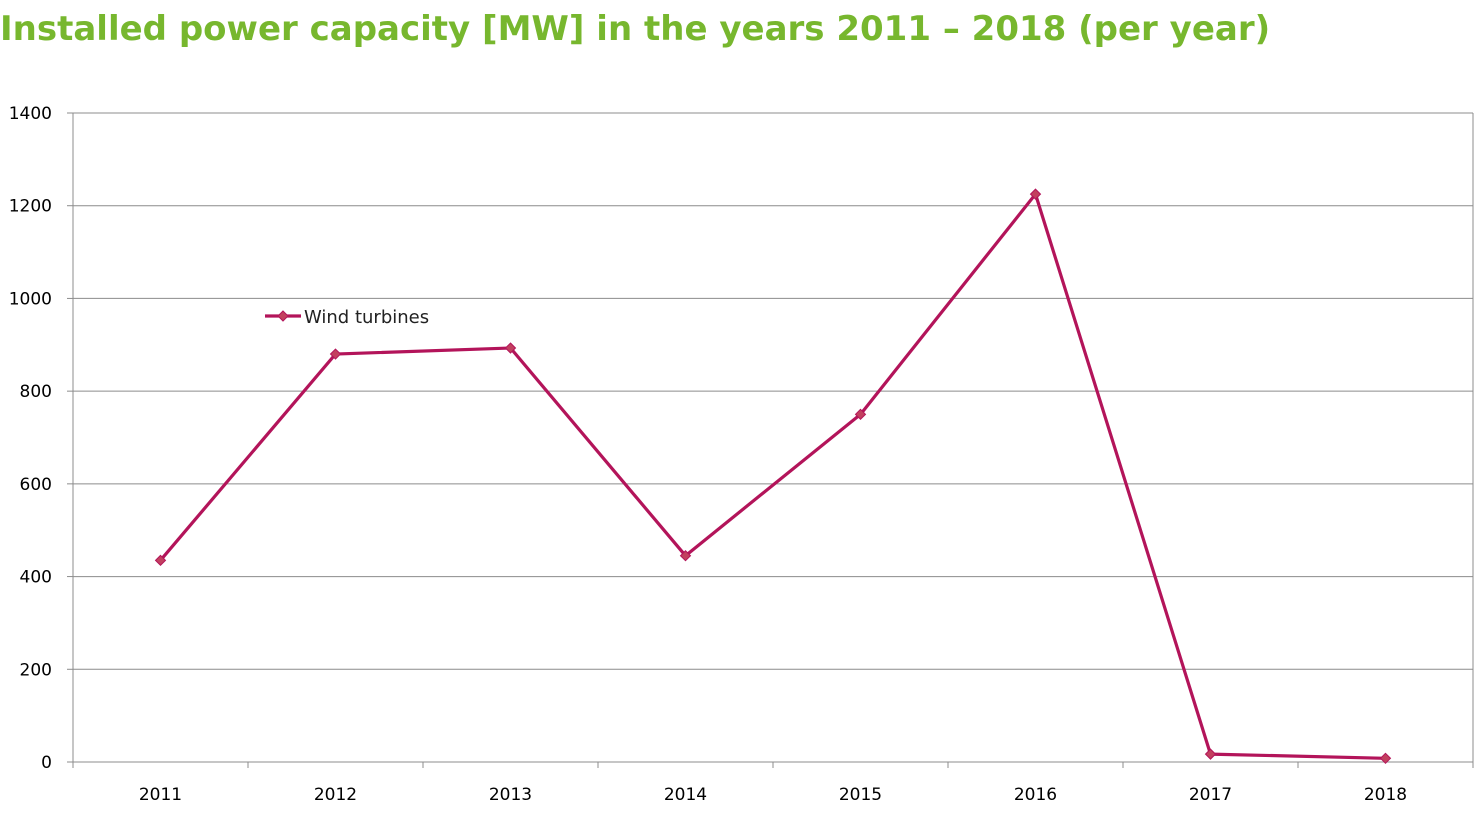 The height and width of the screenshot is (815, 1475). Describe the element at coordinates (860, 795) in the screenshot. I see `x-tick-label: 2015` at that location.